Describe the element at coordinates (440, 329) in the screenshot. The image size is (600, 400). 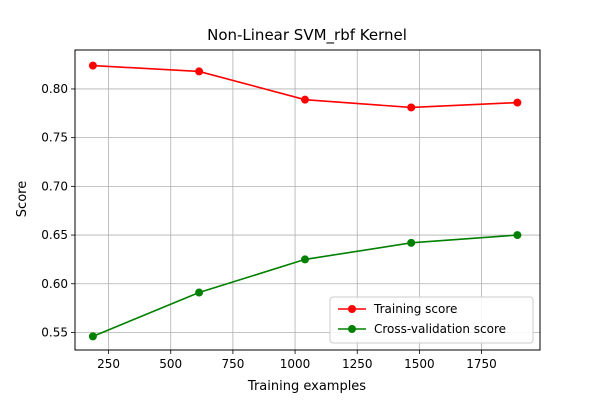
I see `legend-label-cross-validation: Cross-validation score` at that location.